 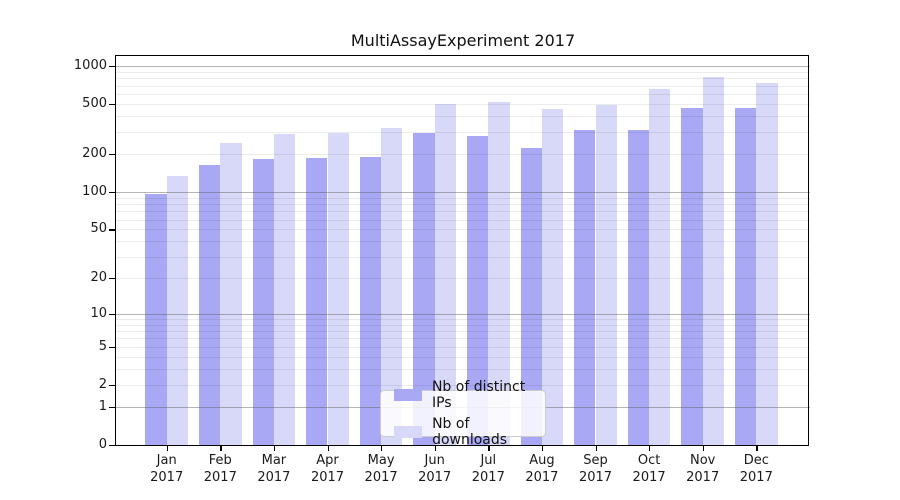 What do you see at coordinates (435, 469) in the screenshot?
I see `x-tick-label-jun: Jun 2017` at bounding box center [435, 469].